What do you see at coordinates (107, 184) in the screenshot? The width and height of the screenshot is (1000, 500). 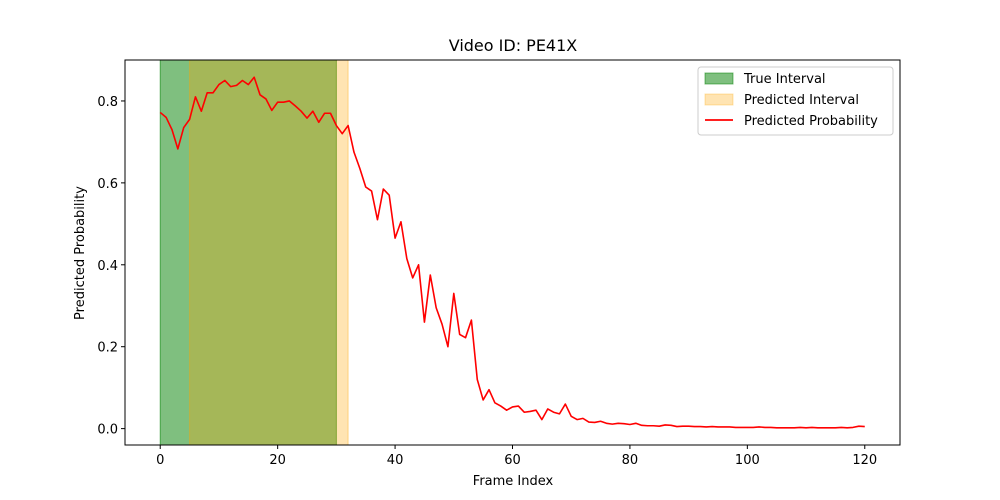 I see `y-tick-label: 0.6` at bounding box center [107, 184].